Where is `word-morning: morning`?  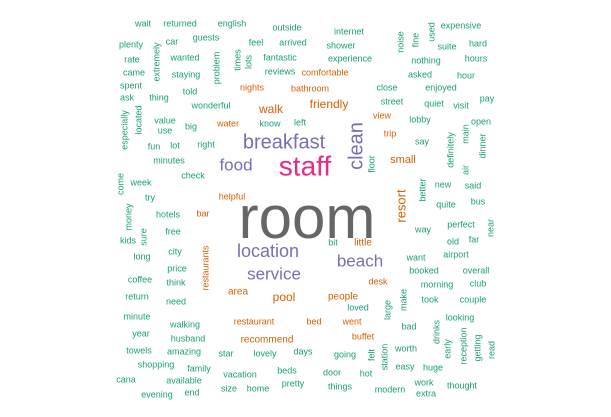 word-morning: morning is located at coordinates (437, 284).